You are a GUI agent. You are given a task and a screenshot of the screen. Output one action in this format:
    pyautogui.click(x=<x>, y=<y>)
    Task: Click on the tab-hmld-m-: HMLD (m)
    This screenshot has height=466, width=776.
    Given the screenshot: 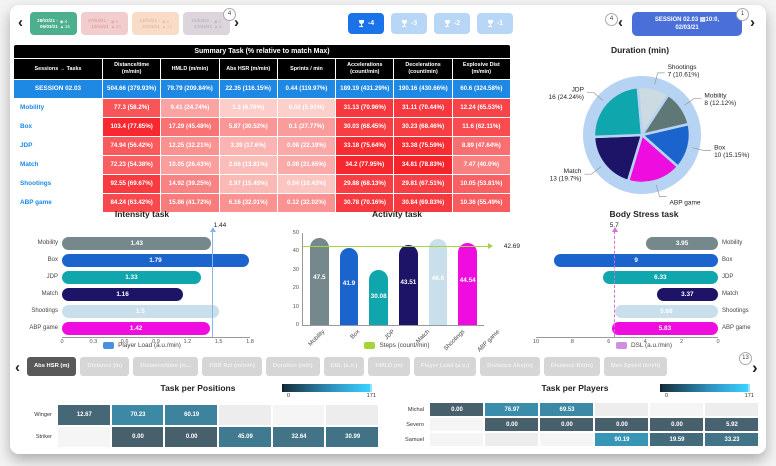 What is the action you would take?
    pyautogui.click(x=389, y=366)
    